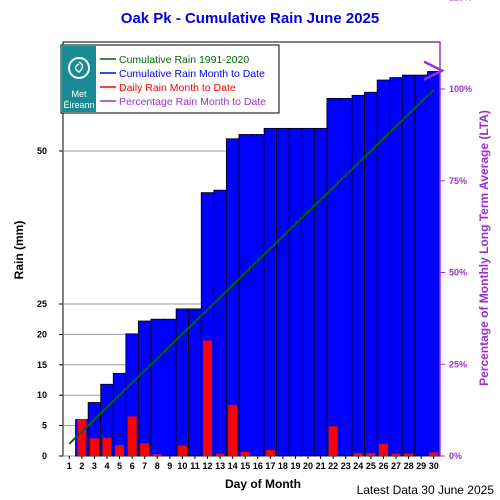 The height and width of the screenshot is (500, 500). What do you see at coordinates (245, 466) in the screenshot?
I see `x-tick-label: 15` at bounding box center [245, 466].